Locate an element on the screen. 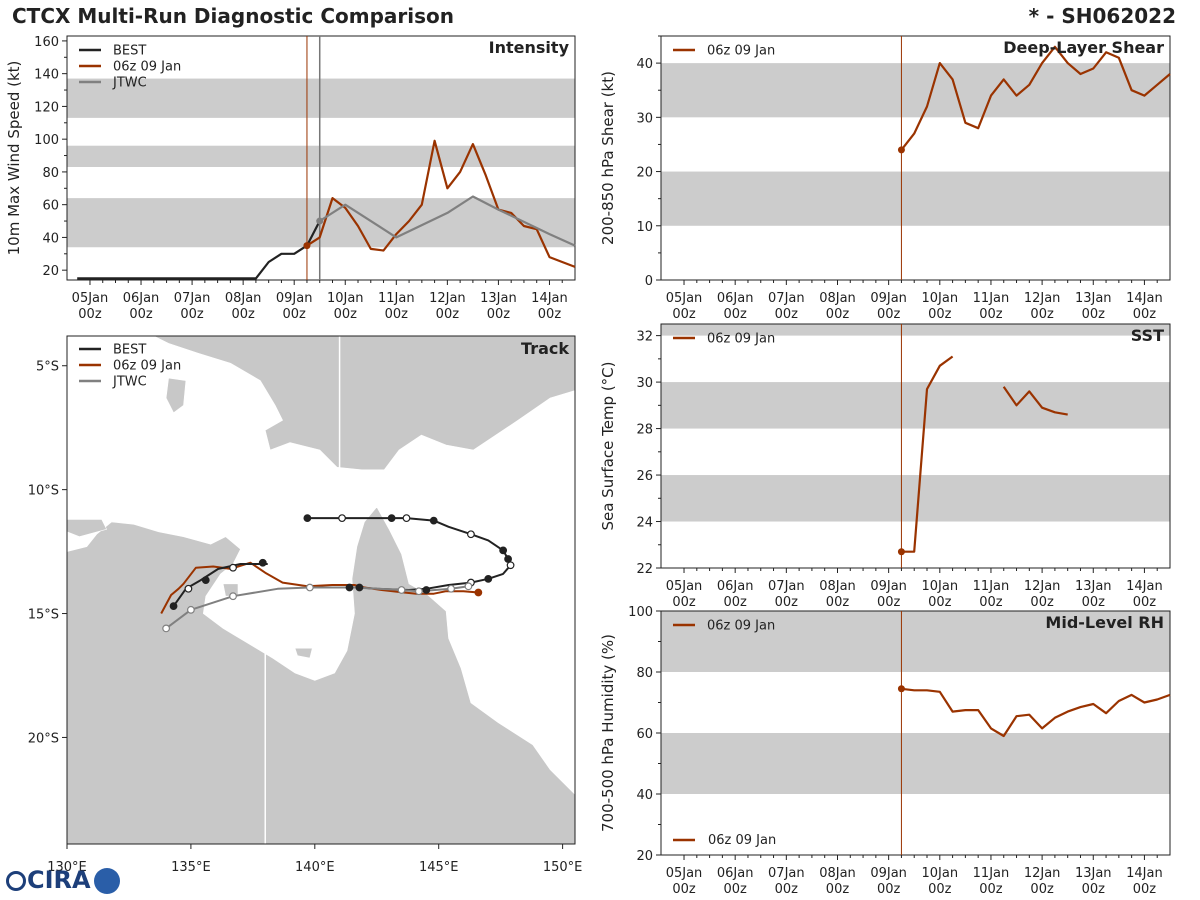 The width and height of the screenshot is (1200, 900). rh-init-point is located at coordinates (901, 689).